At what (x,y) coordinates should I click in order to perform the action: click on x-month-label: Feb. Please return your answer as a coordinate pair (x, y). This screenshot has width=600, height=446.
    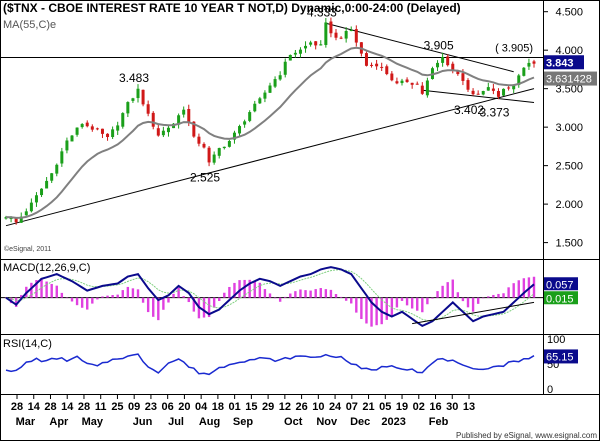
    Looking at the image, I should click on (439, 422).